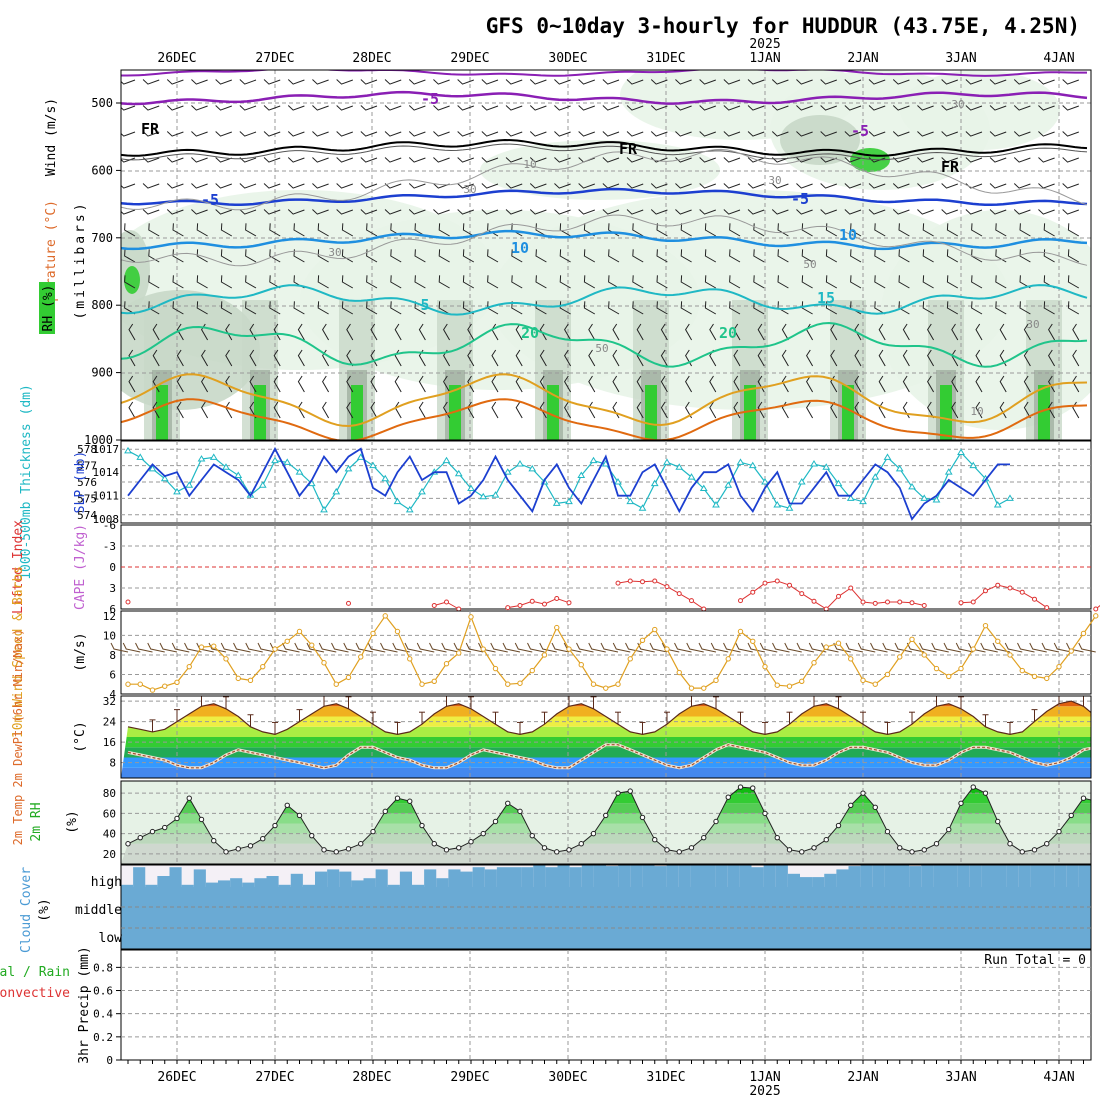 The image size is (1100, 1100). I want to click on bottom-date-26DEC: 26DEC, so click(176, 1077).